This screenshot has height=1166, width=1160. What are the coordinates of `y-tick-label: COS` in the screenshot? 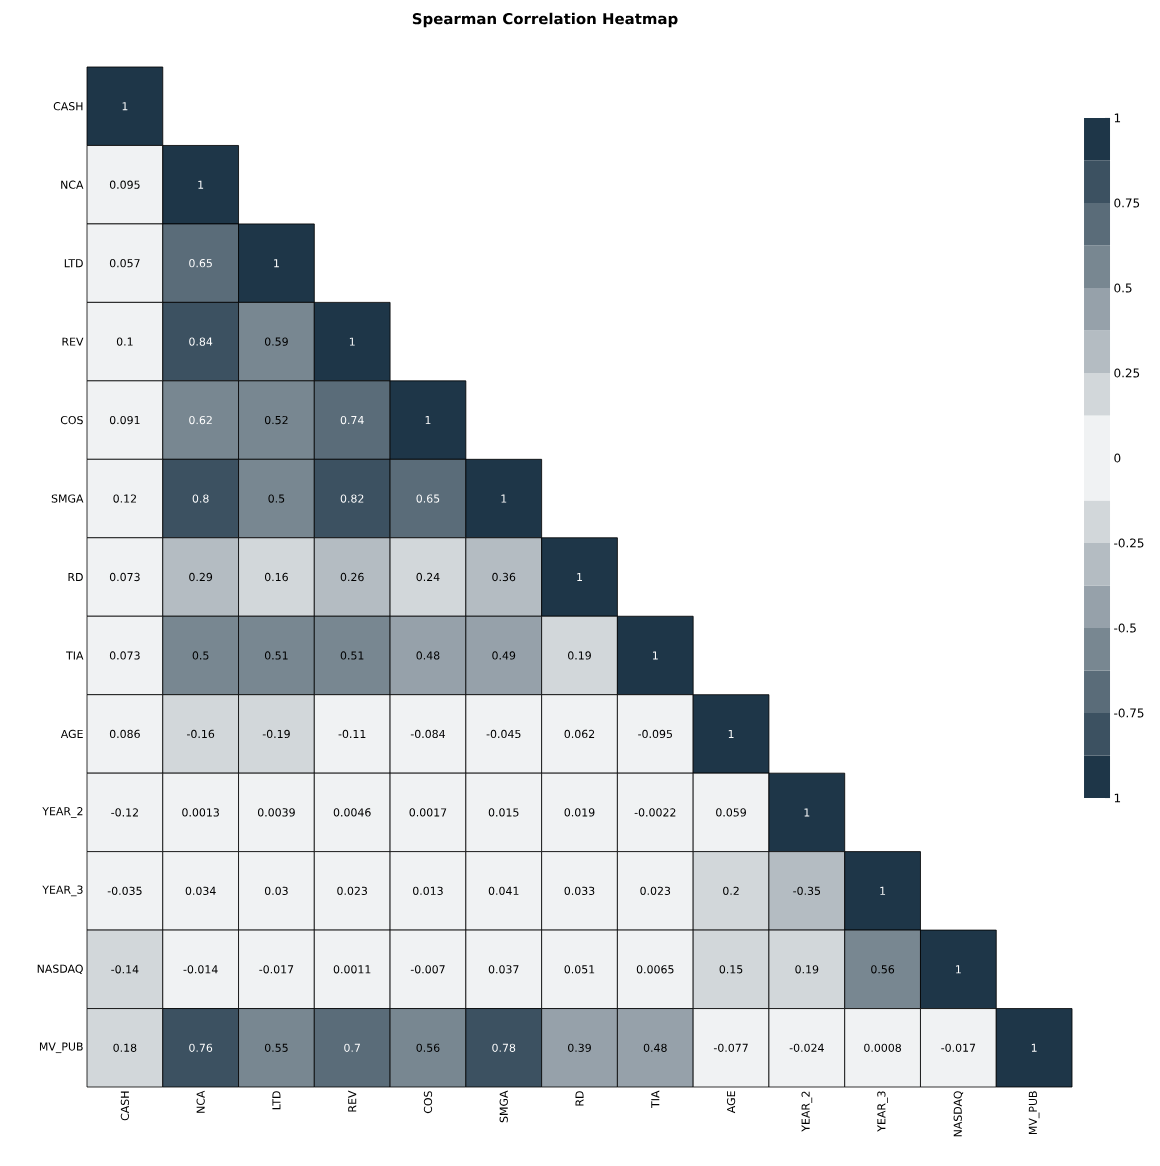 It's located at (71, 420).